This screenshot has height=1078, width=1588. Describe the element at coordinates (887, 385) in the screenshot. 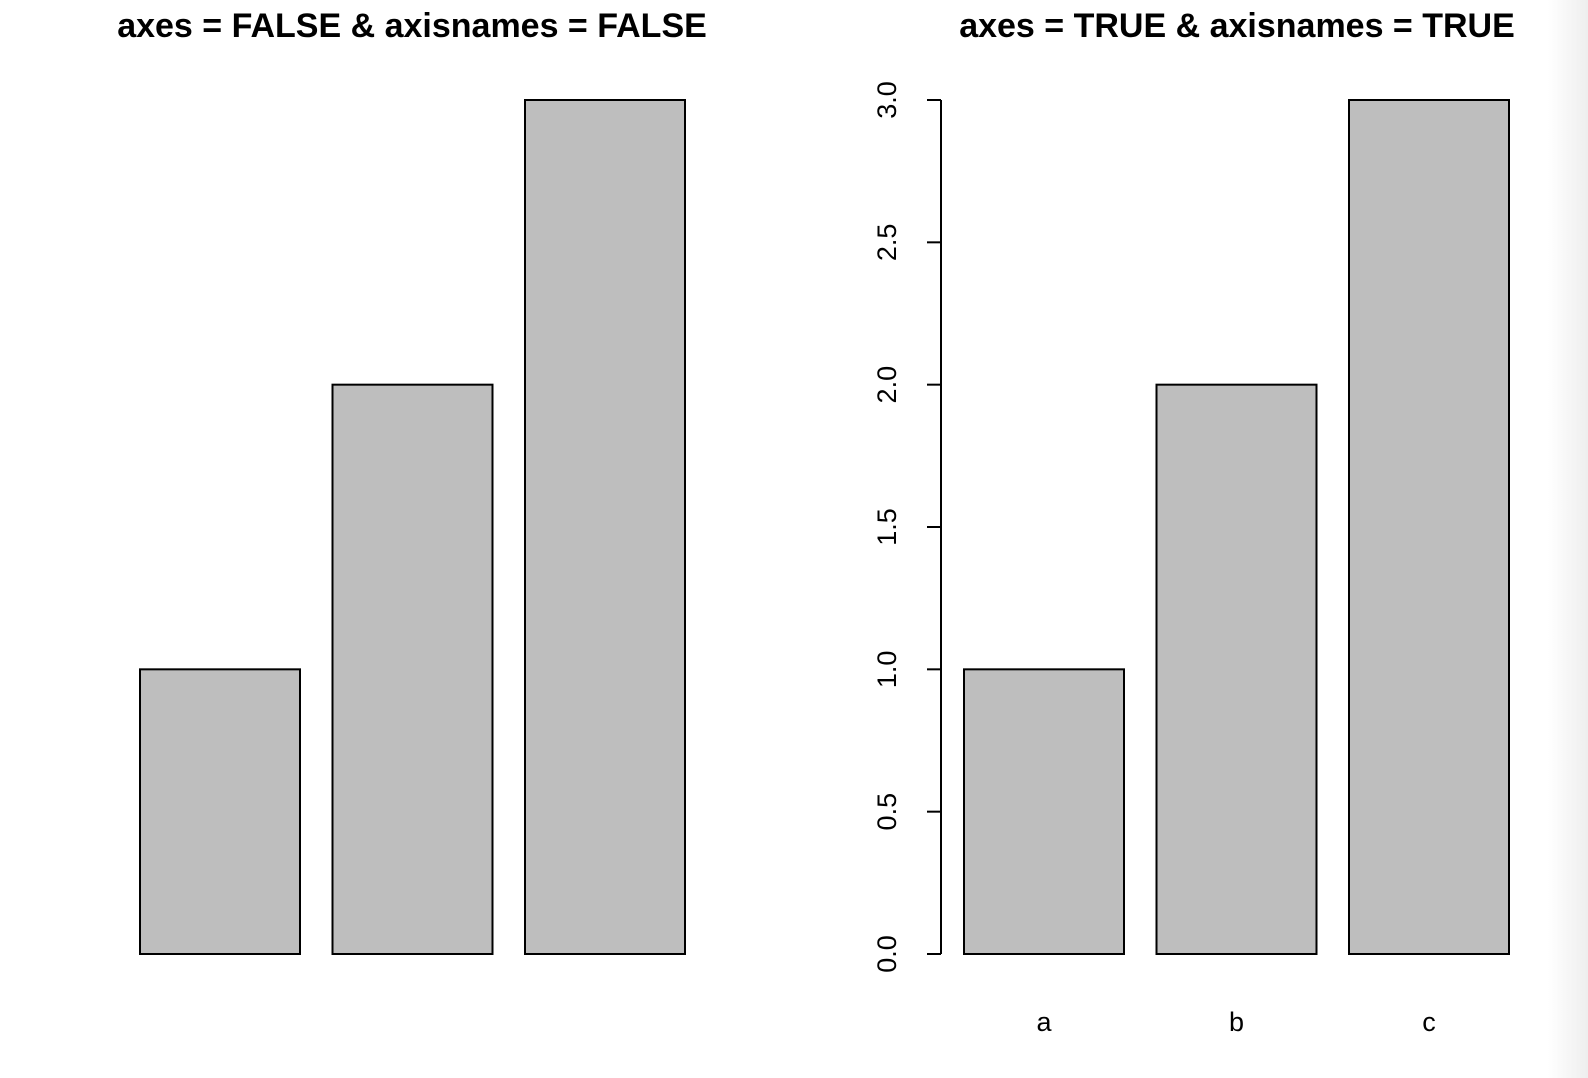

I see `y-tick-label: 2.0` at that location.